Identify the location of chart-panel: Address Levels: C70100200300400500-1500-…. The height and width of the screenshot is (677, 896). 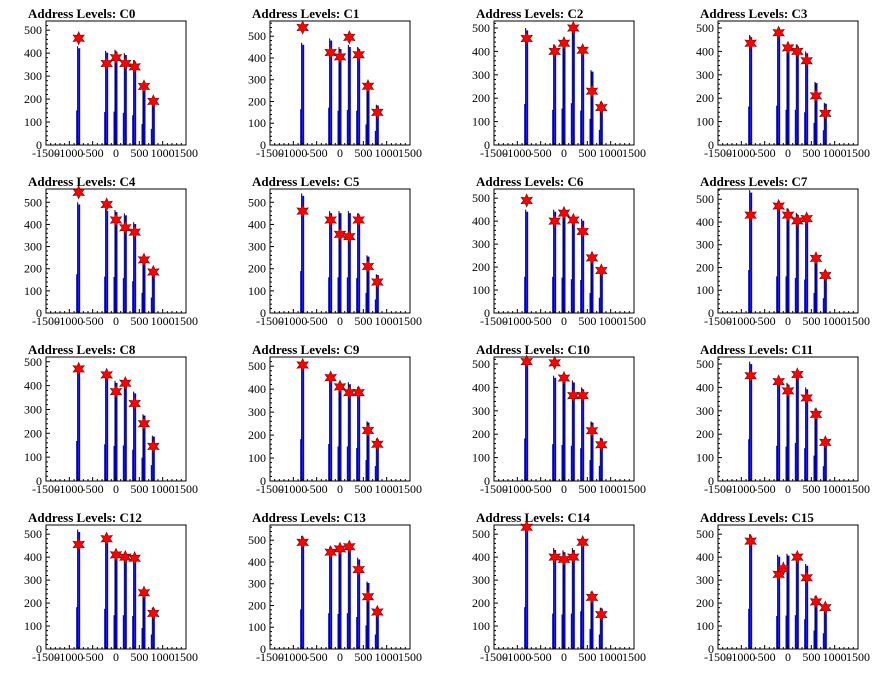
(783, 251).